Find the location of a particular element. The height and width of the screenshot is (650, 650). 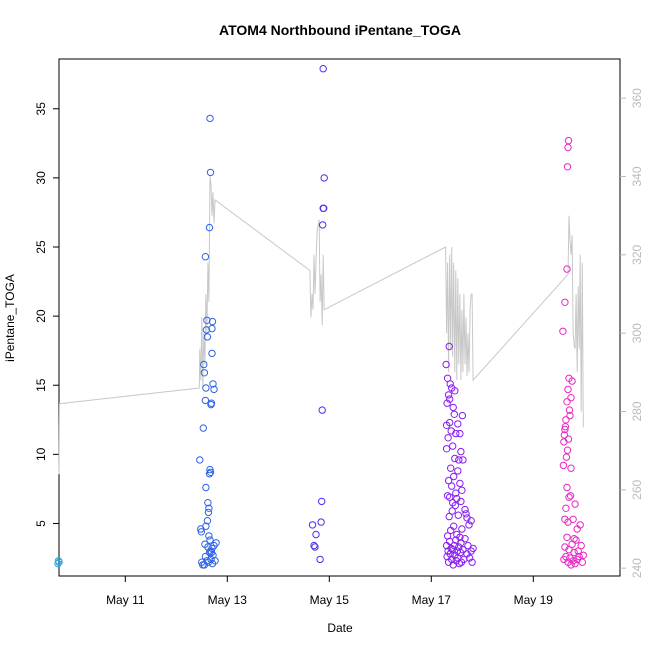

y-tick-label: 30 is located at coordinates (41, 178).